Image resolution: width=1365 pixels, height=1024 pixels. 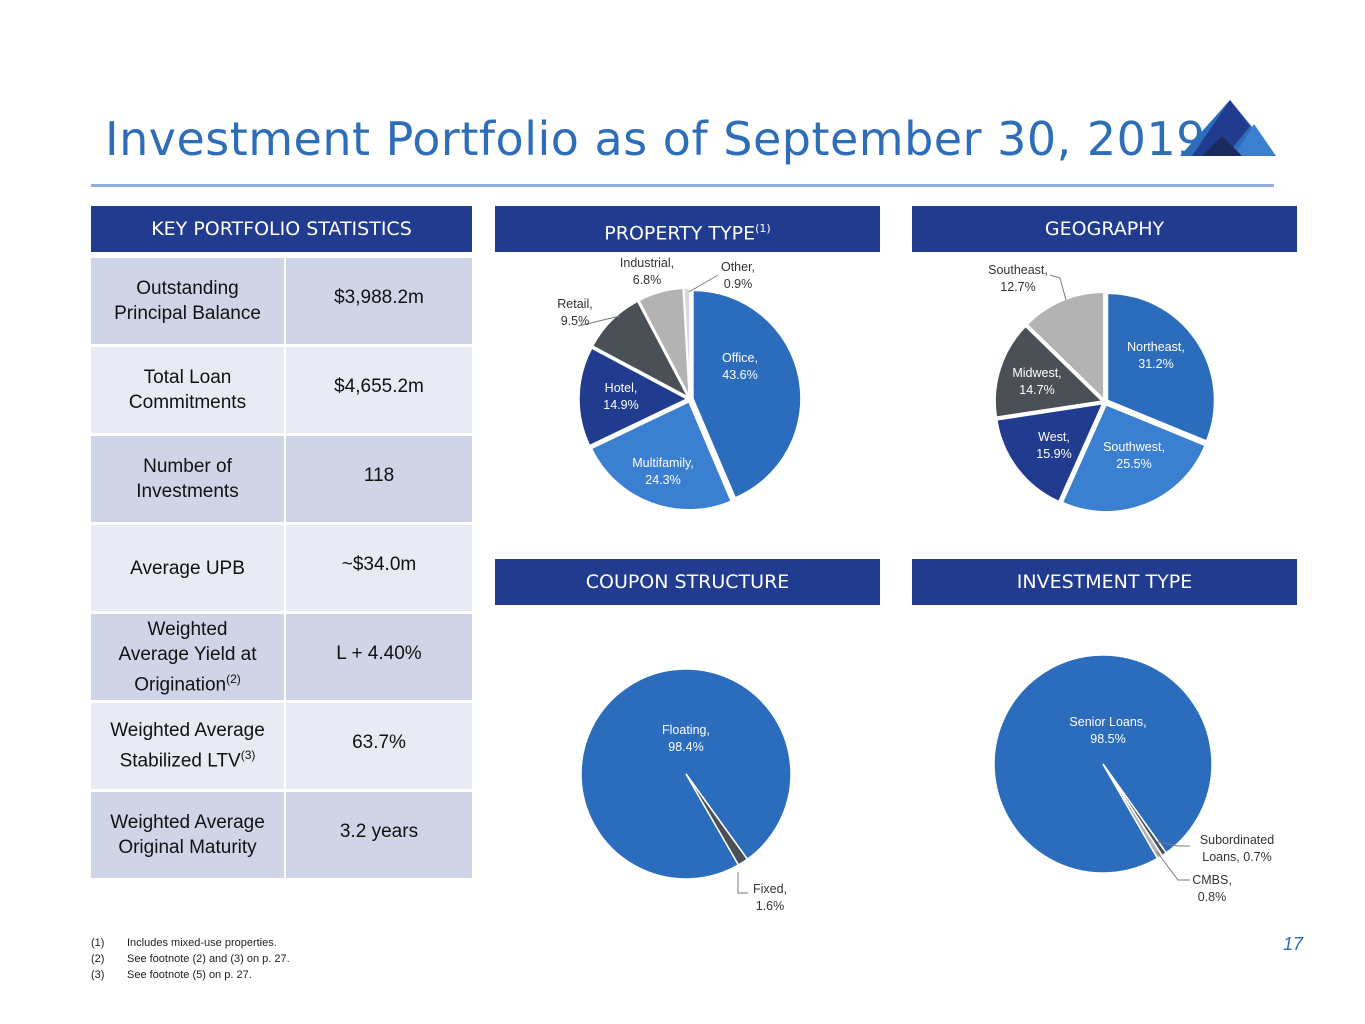 I want to click on stat-label: Outstanding Principal Balance, so click(x=187, y=301).